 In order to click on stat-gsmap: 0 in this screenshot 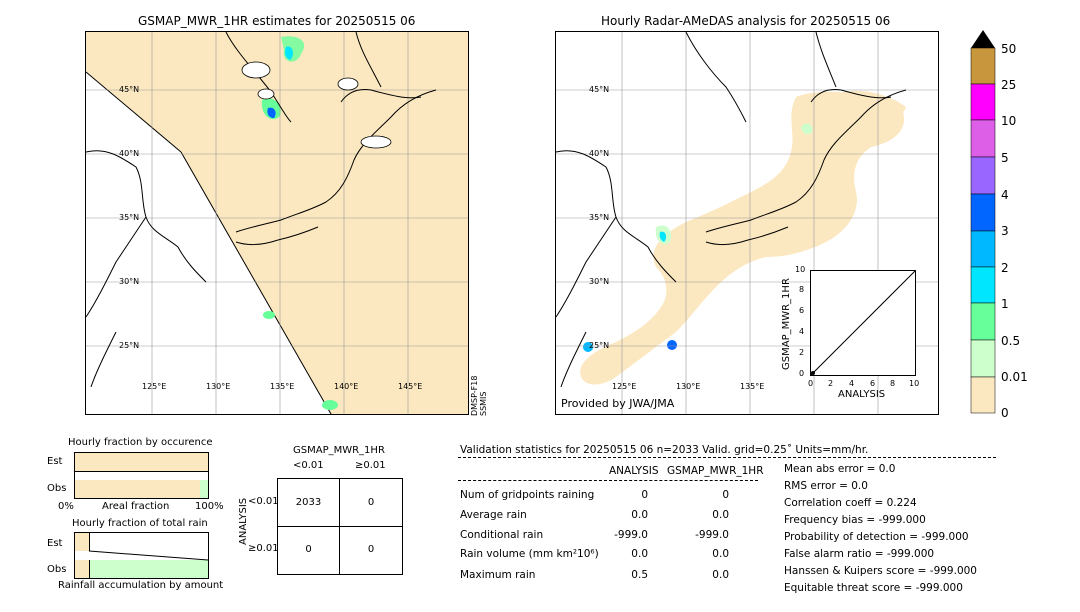, I will do `click(725, 495)`.